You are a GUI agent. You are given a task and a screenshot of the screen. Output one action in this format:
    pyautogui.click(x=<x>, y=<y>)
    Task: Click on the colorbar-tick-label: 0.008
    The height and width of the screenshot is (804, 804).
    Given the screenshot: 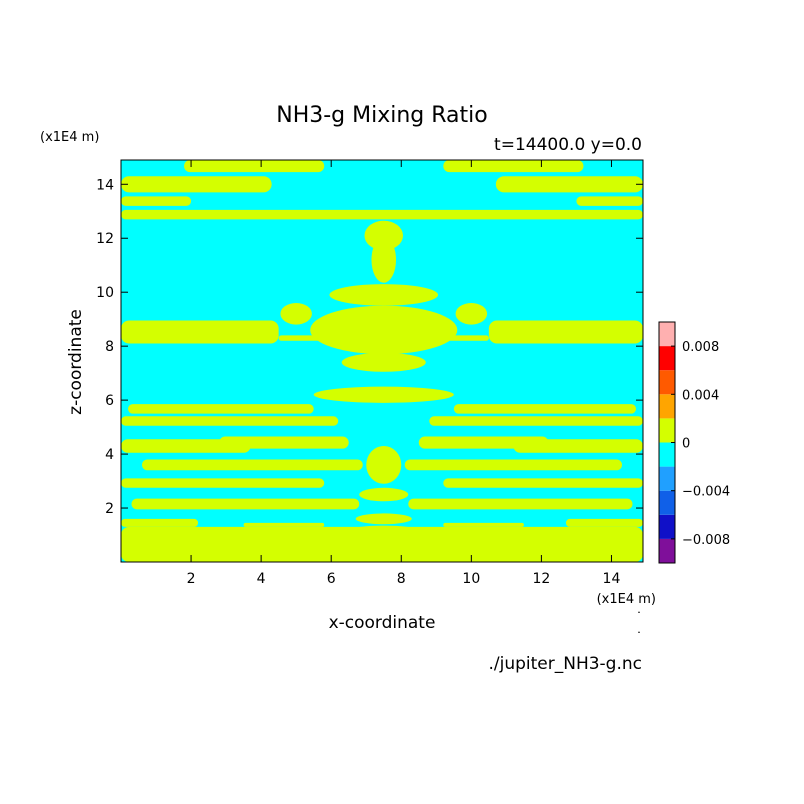 What is the action you would take?
    pyautogui.click(x=700, y=347)
    